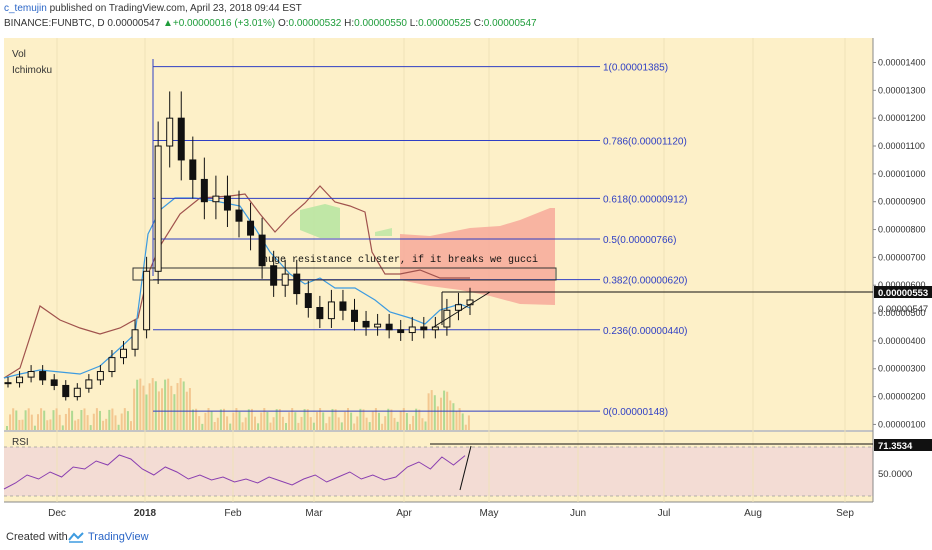 This screenshot has height=550, width=932. What do you see at coordinates (466, 512) in the screenshot?
I see `time-axis` at bounding box center [466, 512].